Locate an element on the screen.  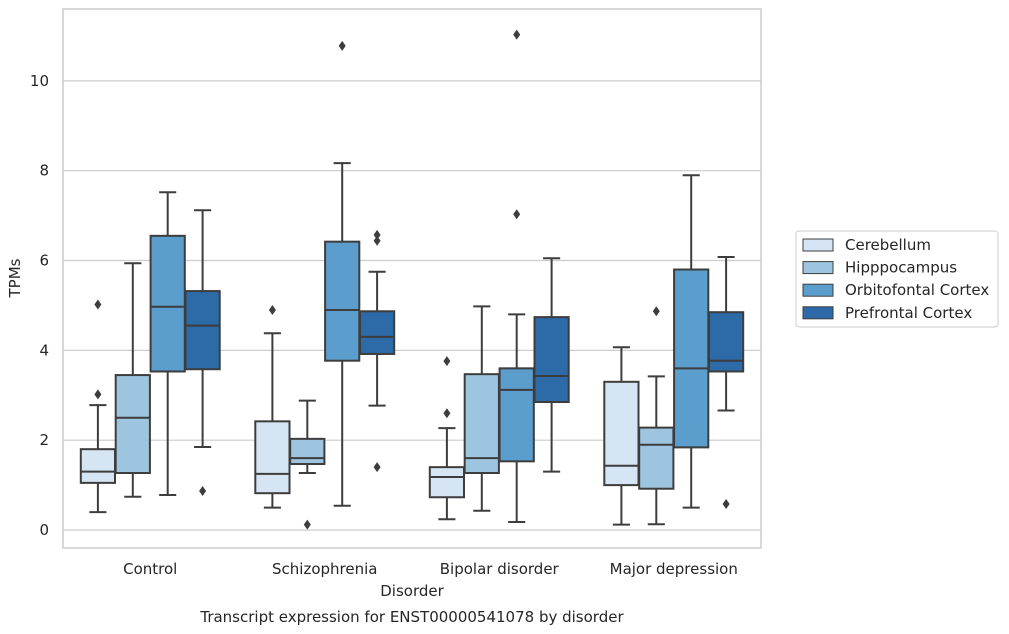
legend-label: Prefrontal Cortex is located at coordinates (908, 313).